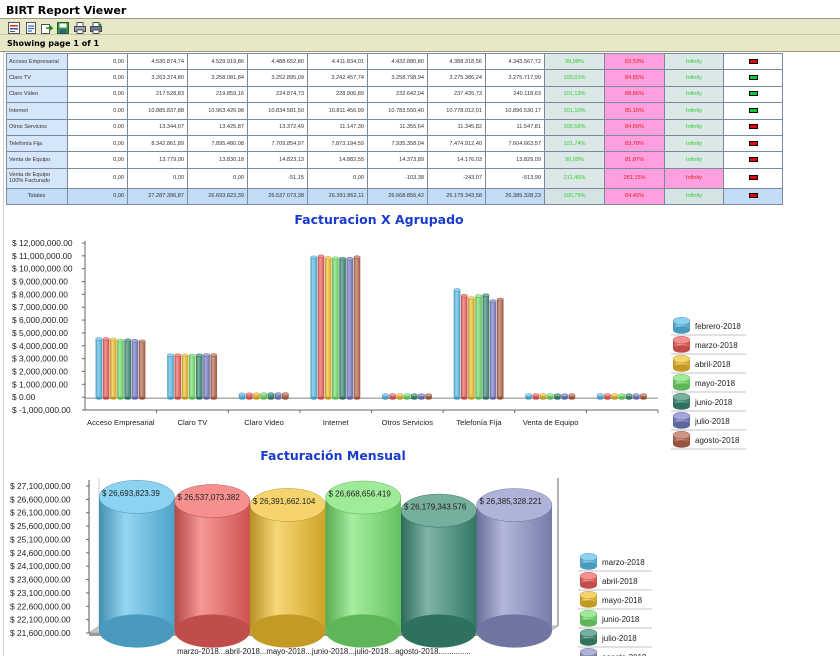 The height and width of the screenshot is (656, 840). What do you see at coordinates (40, 553) in the screenshot?
I see `y-tick-label: $ 24,600,000.00` at bounding box center [40, 553].